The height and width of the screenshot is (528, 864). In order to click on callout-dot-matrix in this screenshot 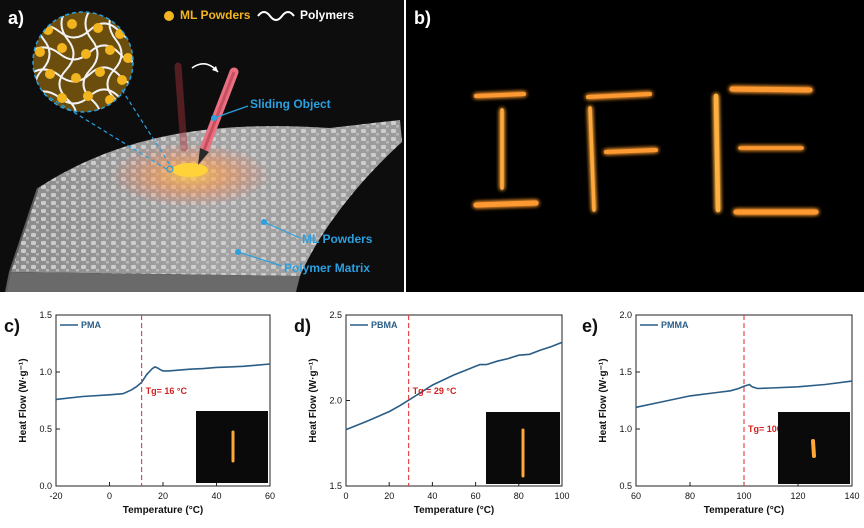, I will do `click(238, 252)`.